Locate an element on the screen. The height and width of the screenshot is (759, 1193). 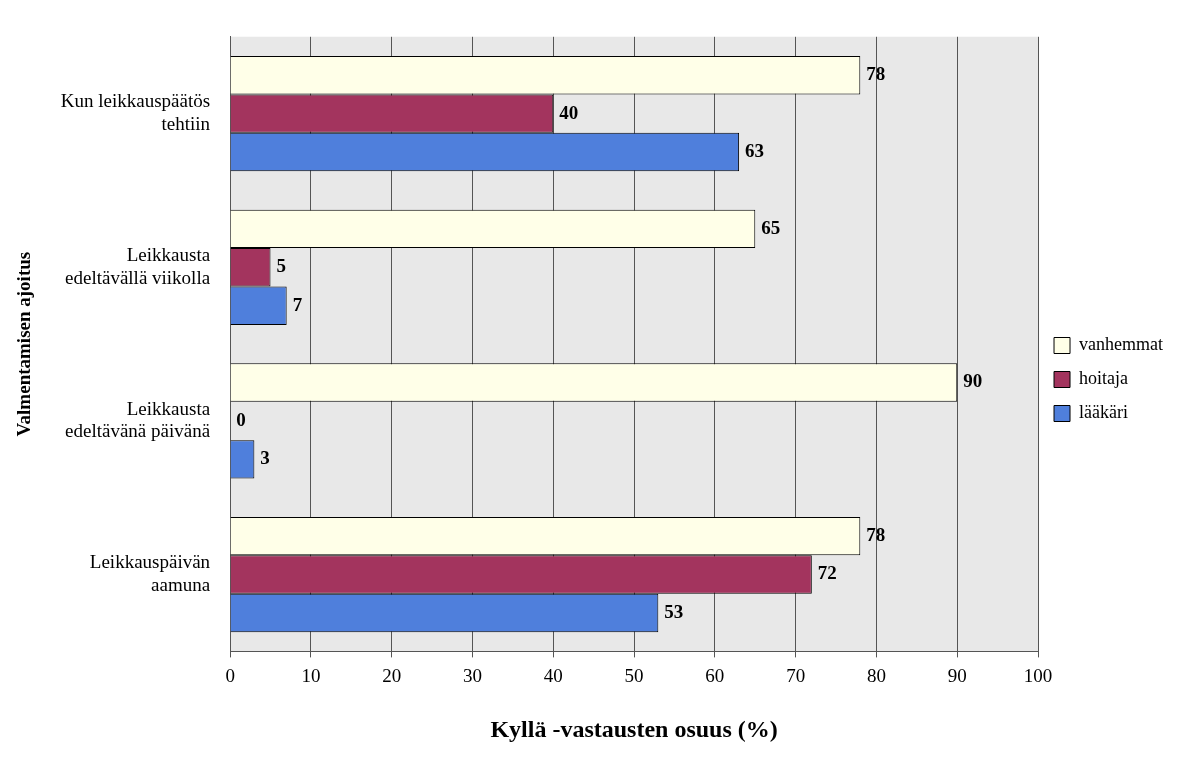
x-tick-label: 0 is located at coordinates (230, 675).